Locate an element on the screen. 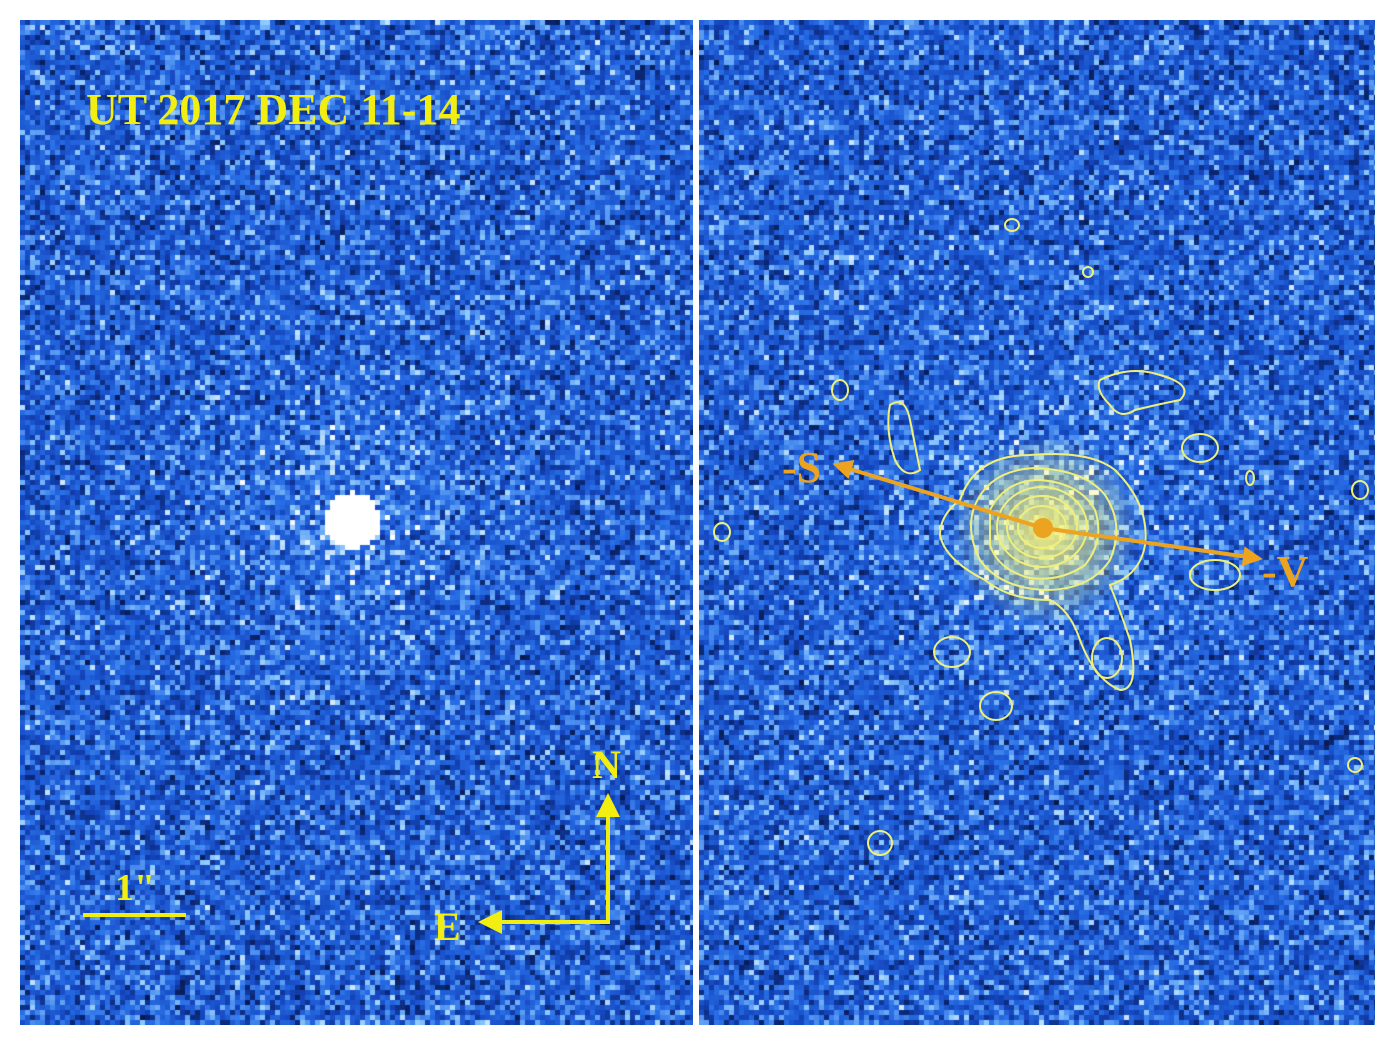 The height and width of the screenshot is (1041, 1392). north-label: N is located at coordinates (606, 764).